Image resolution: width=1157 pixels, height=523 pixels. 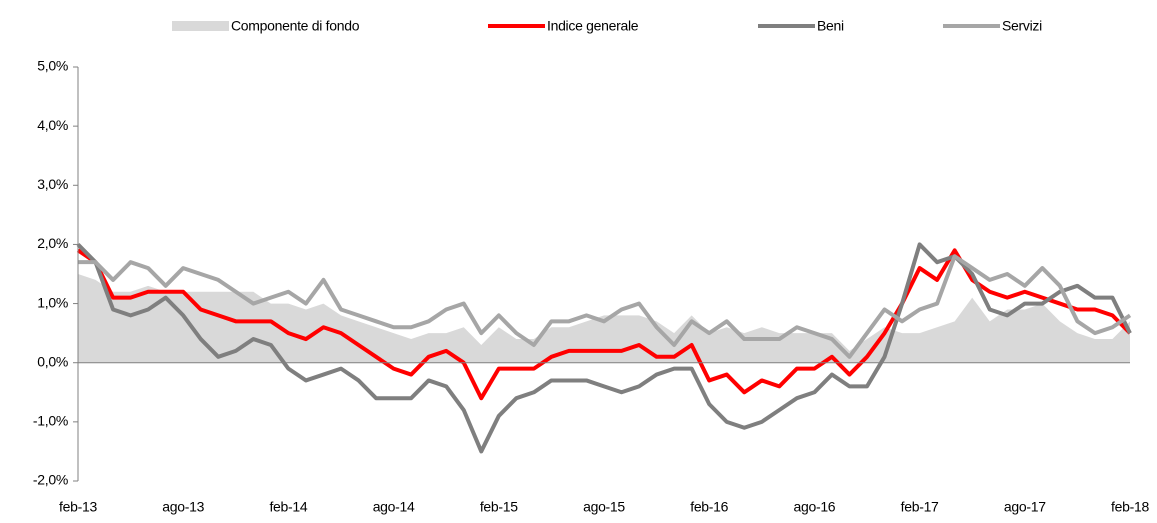 What do you see at coordinates (394, 507) in the screenshot?
I see `x-tick-label: ago-14` at bounding box center [394, 507].